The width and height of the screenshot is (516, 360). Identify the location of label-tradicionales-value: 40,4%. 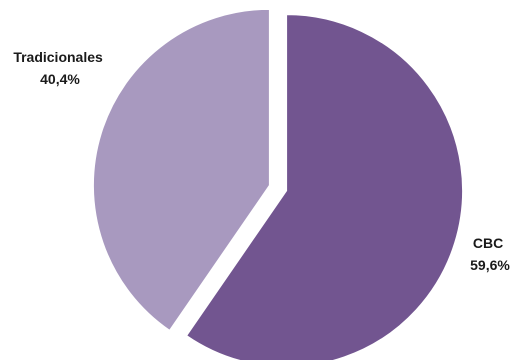
(60, 79).